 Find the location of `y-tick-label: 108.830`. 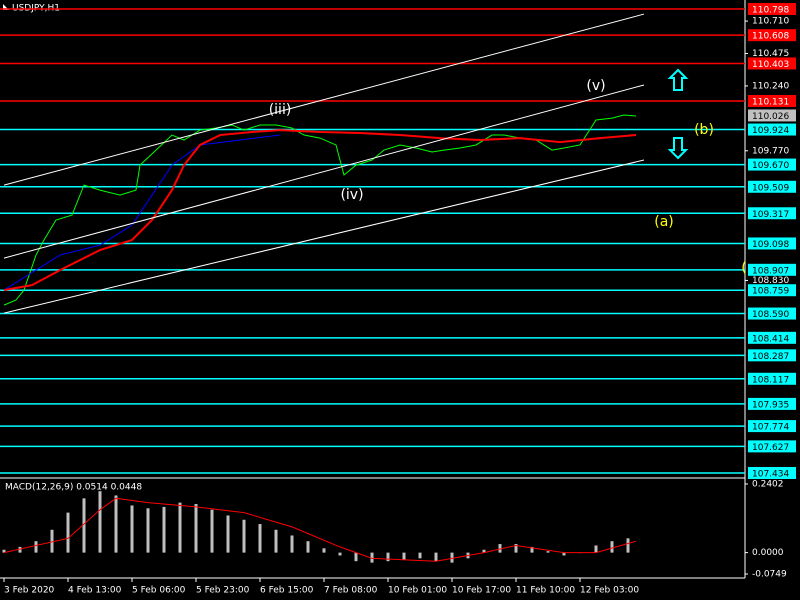

y-tick-label: 108.830 is located at coordinates (770, 281).